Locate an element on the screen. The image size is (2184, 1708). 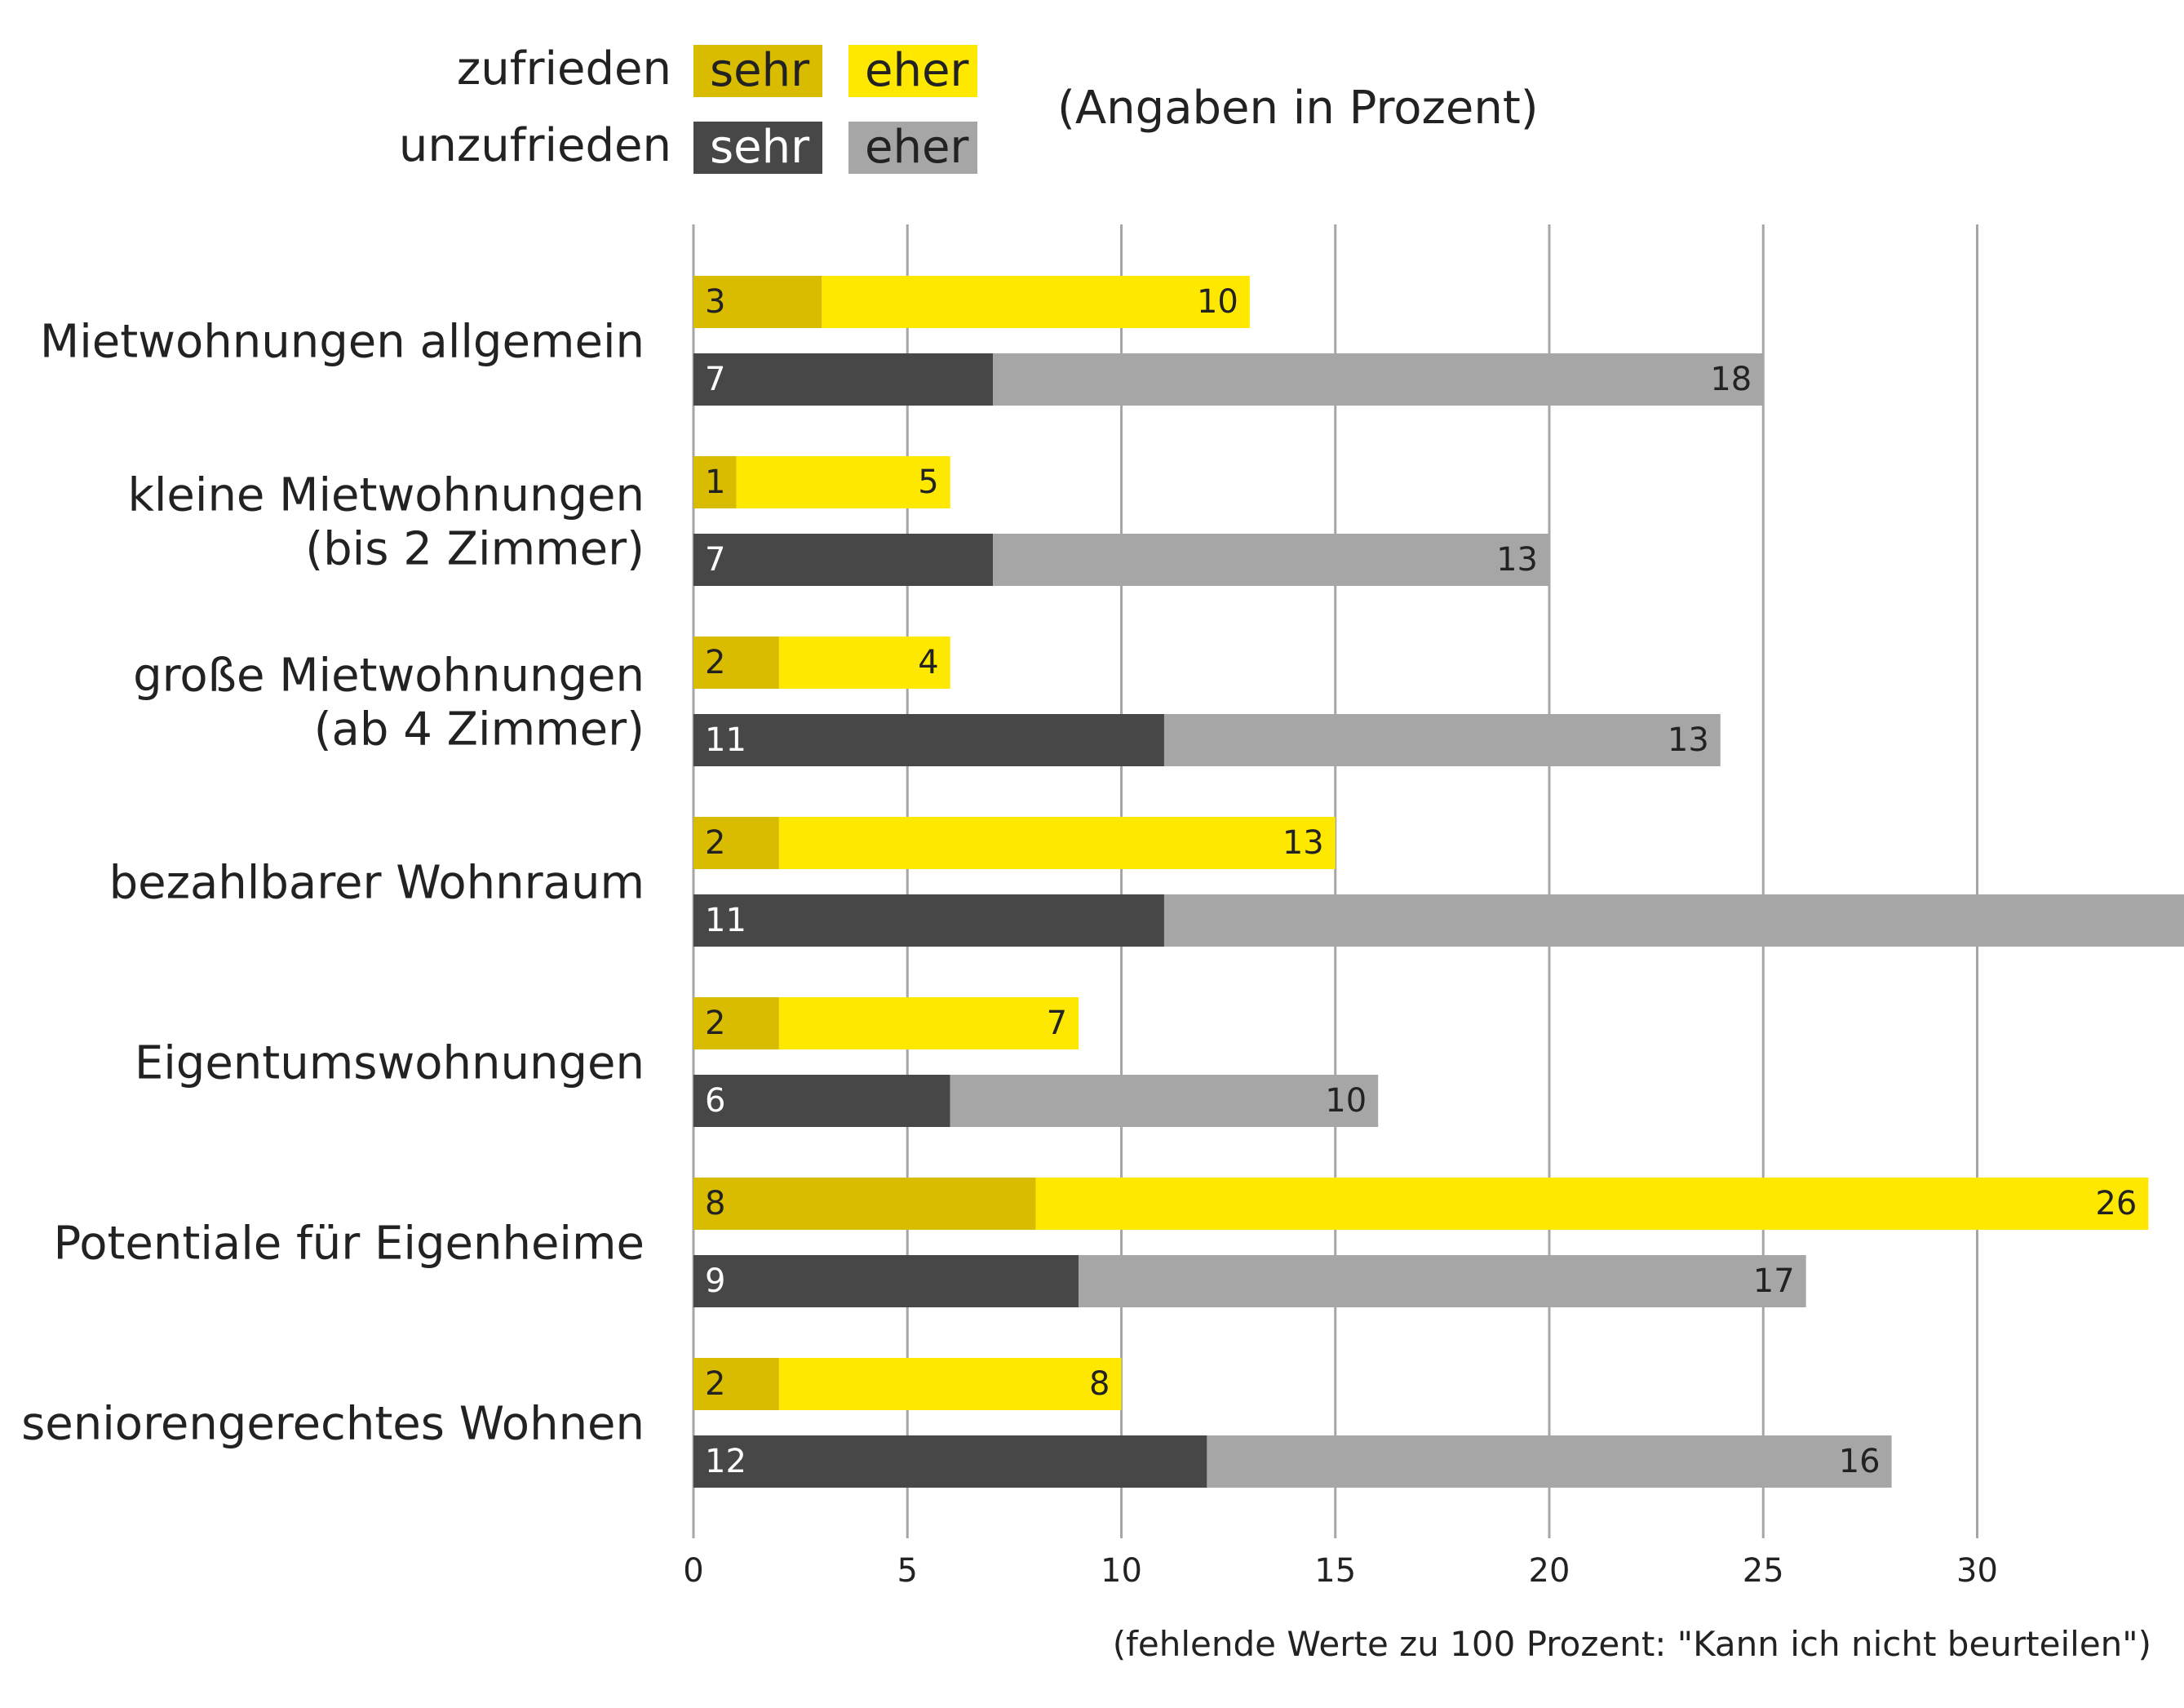
data-label-zufrieden-sehr: 1 is located at coordinates (715, 482).